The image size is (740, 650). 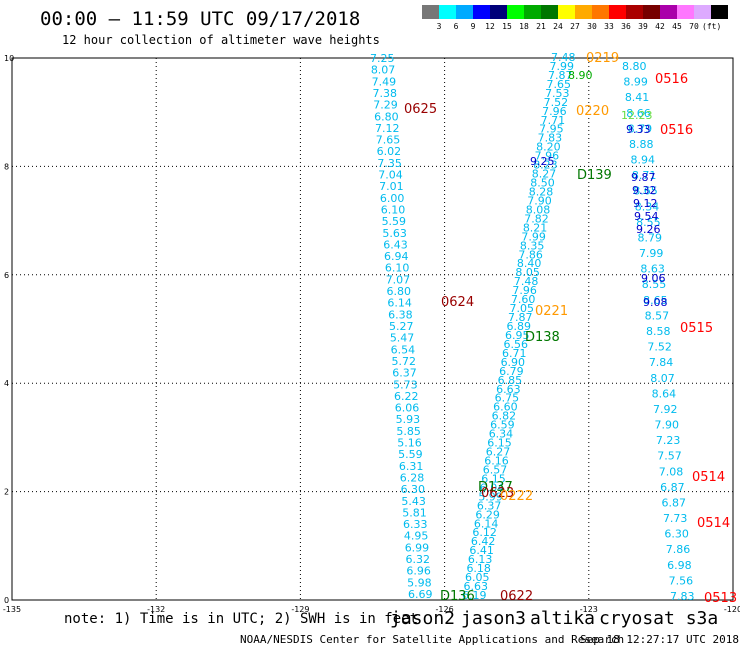 What do you see at coordinates (664, 393) in the screenshot?
I see `wave-value: 8.64` at bounding box center [664, 393].